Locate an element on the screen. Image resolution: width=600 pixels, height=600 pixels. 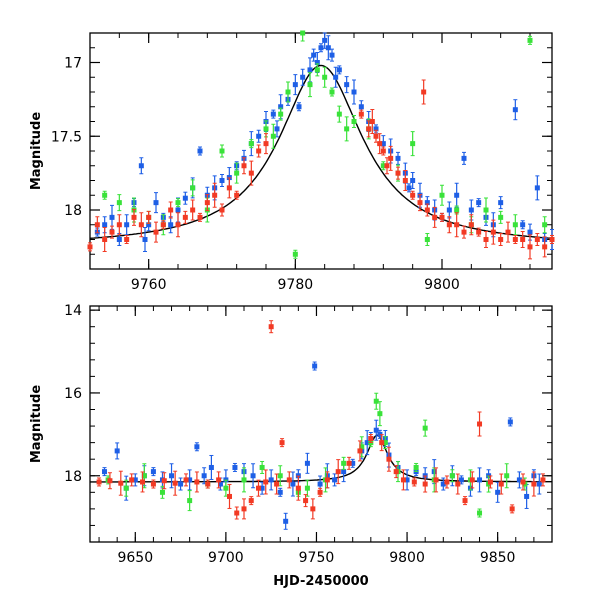
bottom-xtick-label: 9750 is located at coordinates (317, 558).